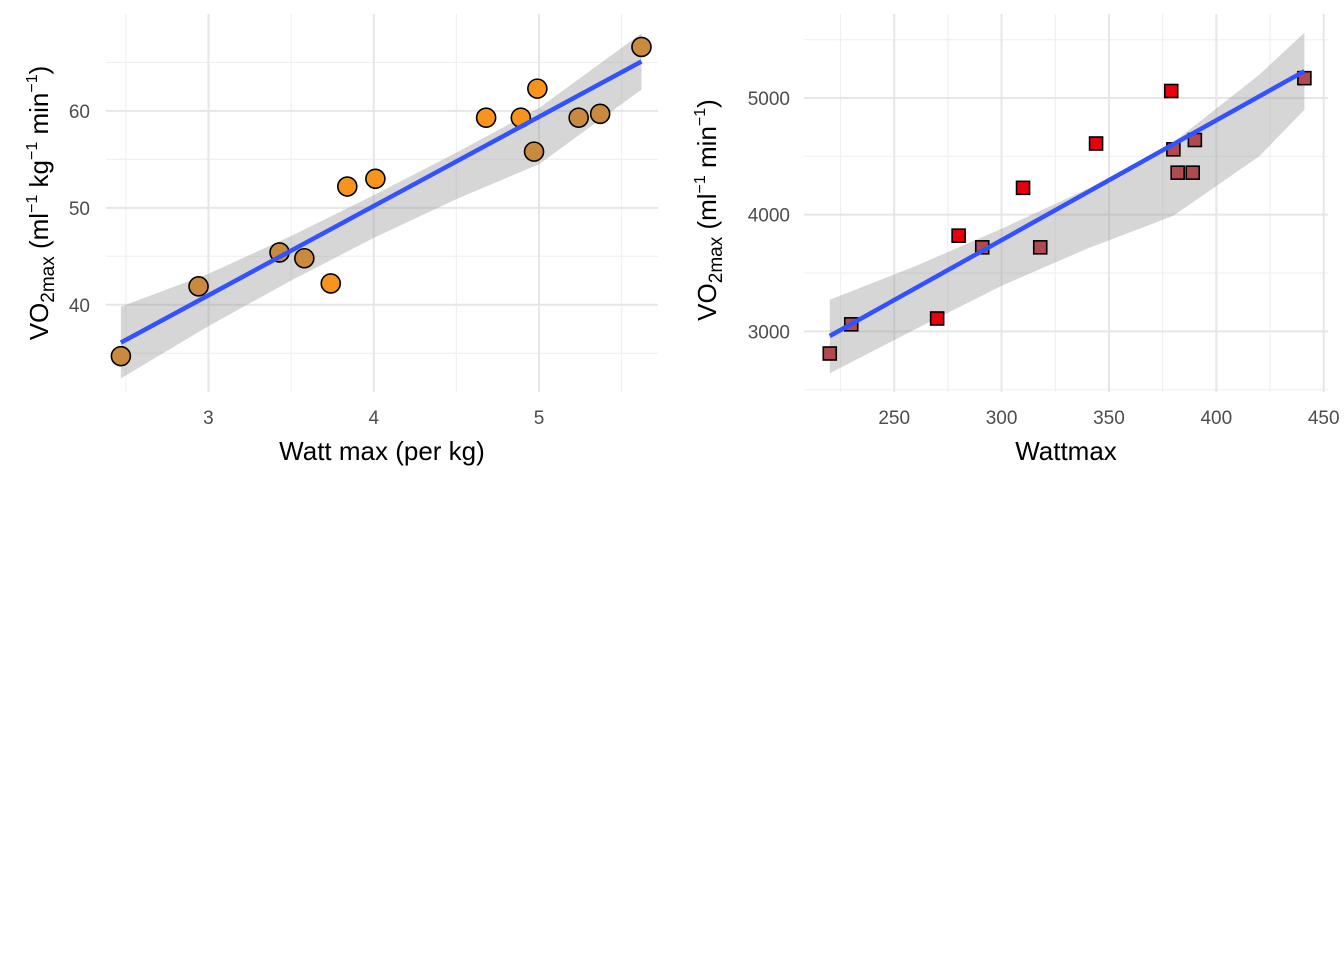 The height and width of the screenshot is (960, 1344). What do you see at coordinates (1324, 418) in the screenshot?
I see `chart-1-x-tick-label: 450` at bounding box center [1324, 418].